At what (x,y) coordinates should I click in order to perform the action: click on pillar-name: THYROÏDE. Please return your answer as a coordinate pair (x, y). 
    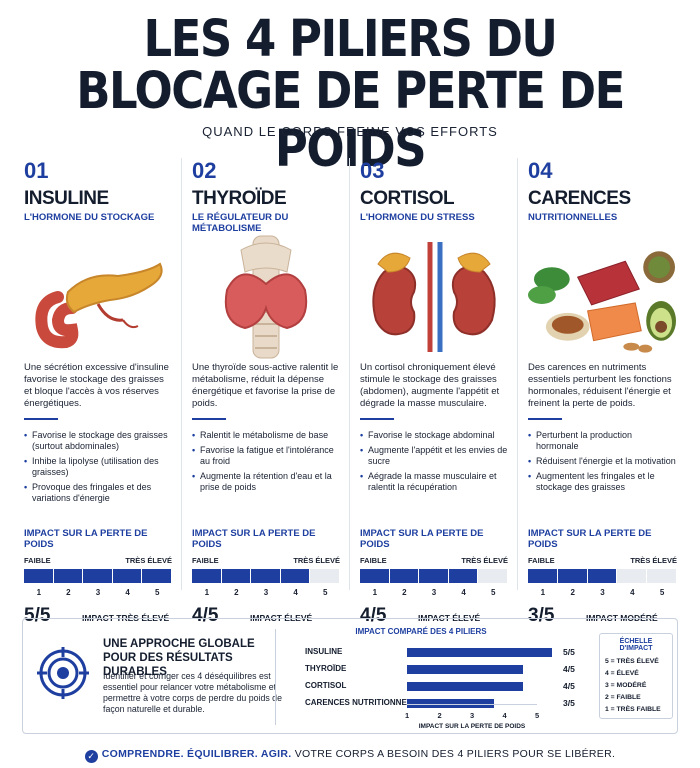
    Looking at the image, I should click on (239, 198).